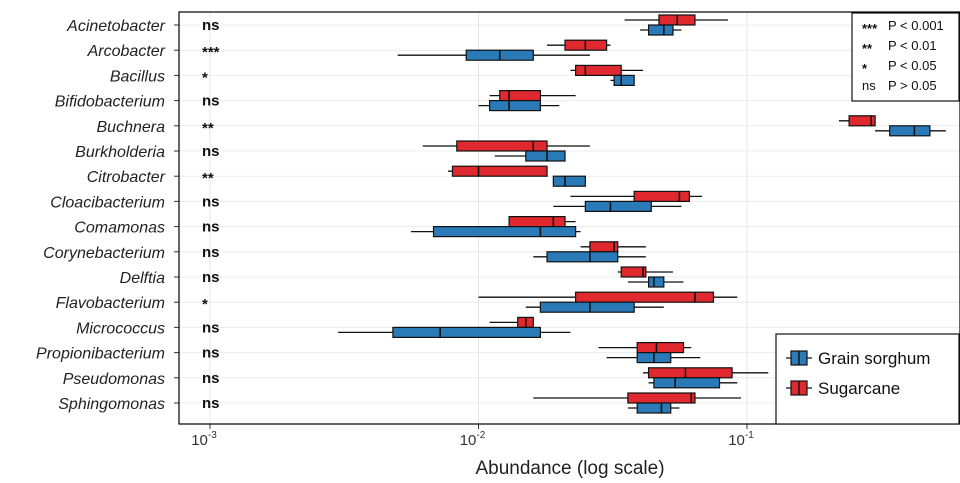 This screenshot has height=483, width=960. I want to click on significance-legend-symbol: ***, so click(870, 28).